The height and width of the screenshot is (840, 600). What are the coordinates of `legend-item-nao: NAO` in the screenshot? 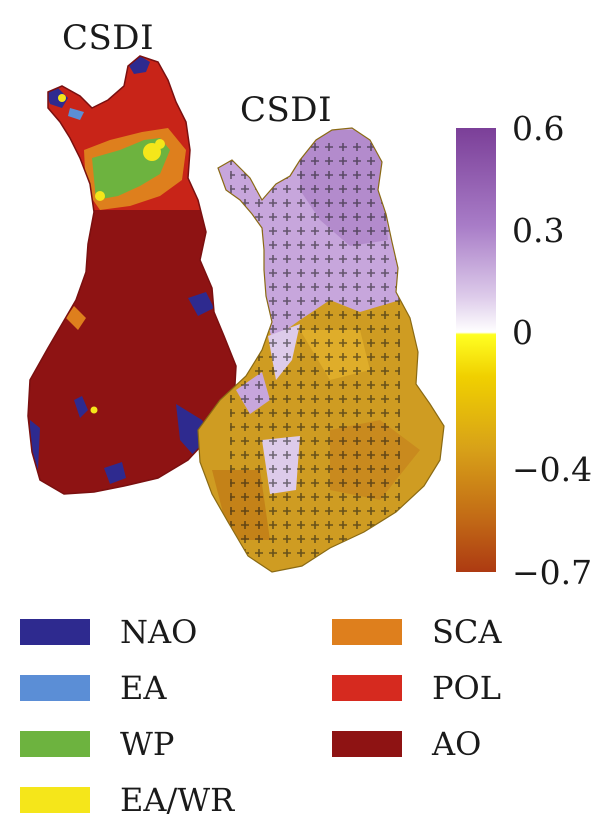 It's located at (108, 632).